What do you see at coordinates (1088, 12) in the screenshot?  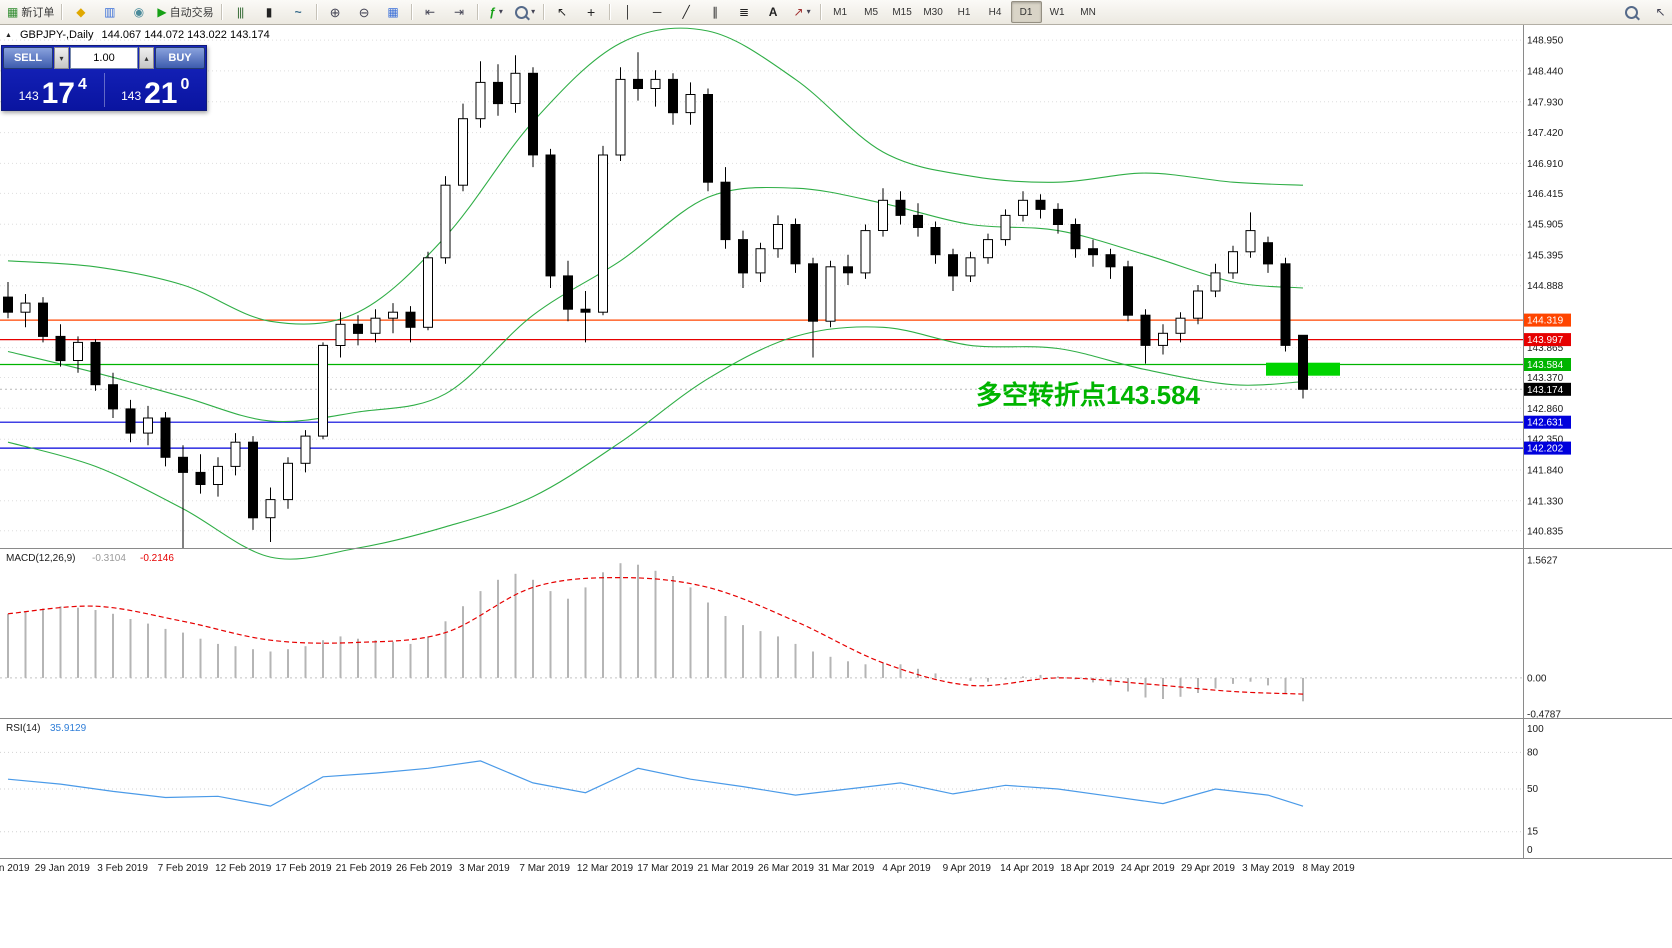 I see `timeframe-button-mn: MN` at bounding box center [1088, 12].